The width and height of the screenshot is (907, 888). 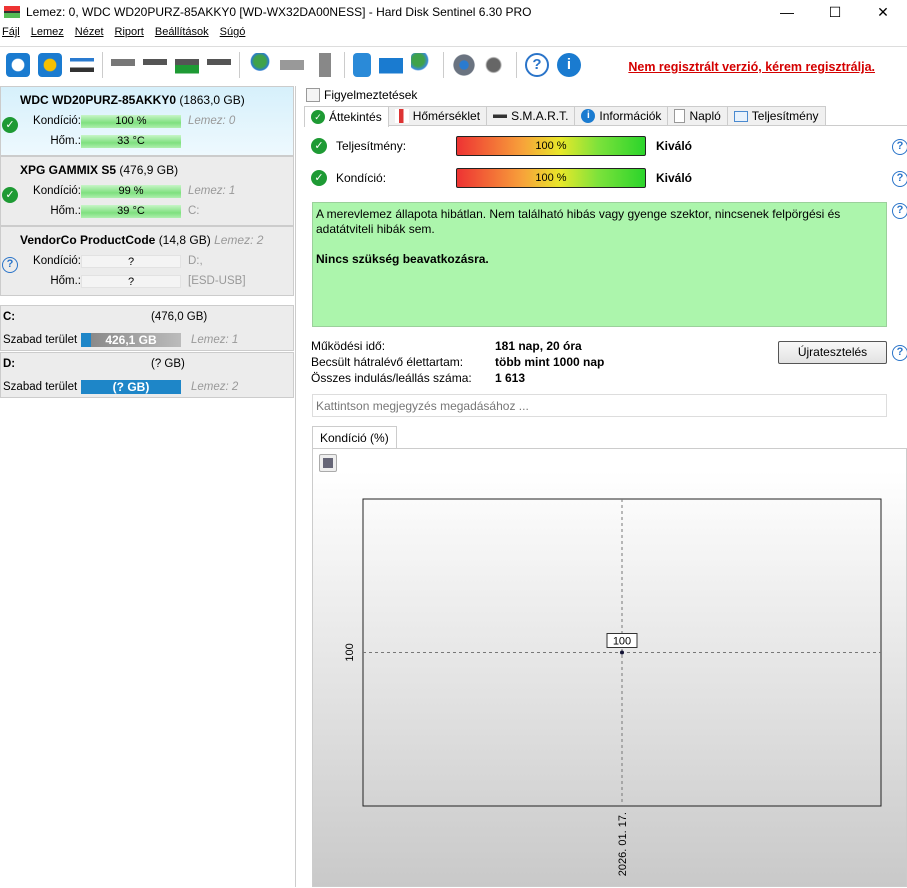 I want to click on tab-condition-chart: Kondíció (%), so click(x=354, y=437).